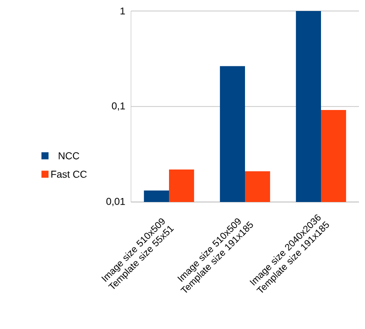 This screenshot has height=329, width=365. What do you see at coordinates (118, 106) in the screenshot?
I see `y-tick-label: 0,1` at bounding box center [118, 106].